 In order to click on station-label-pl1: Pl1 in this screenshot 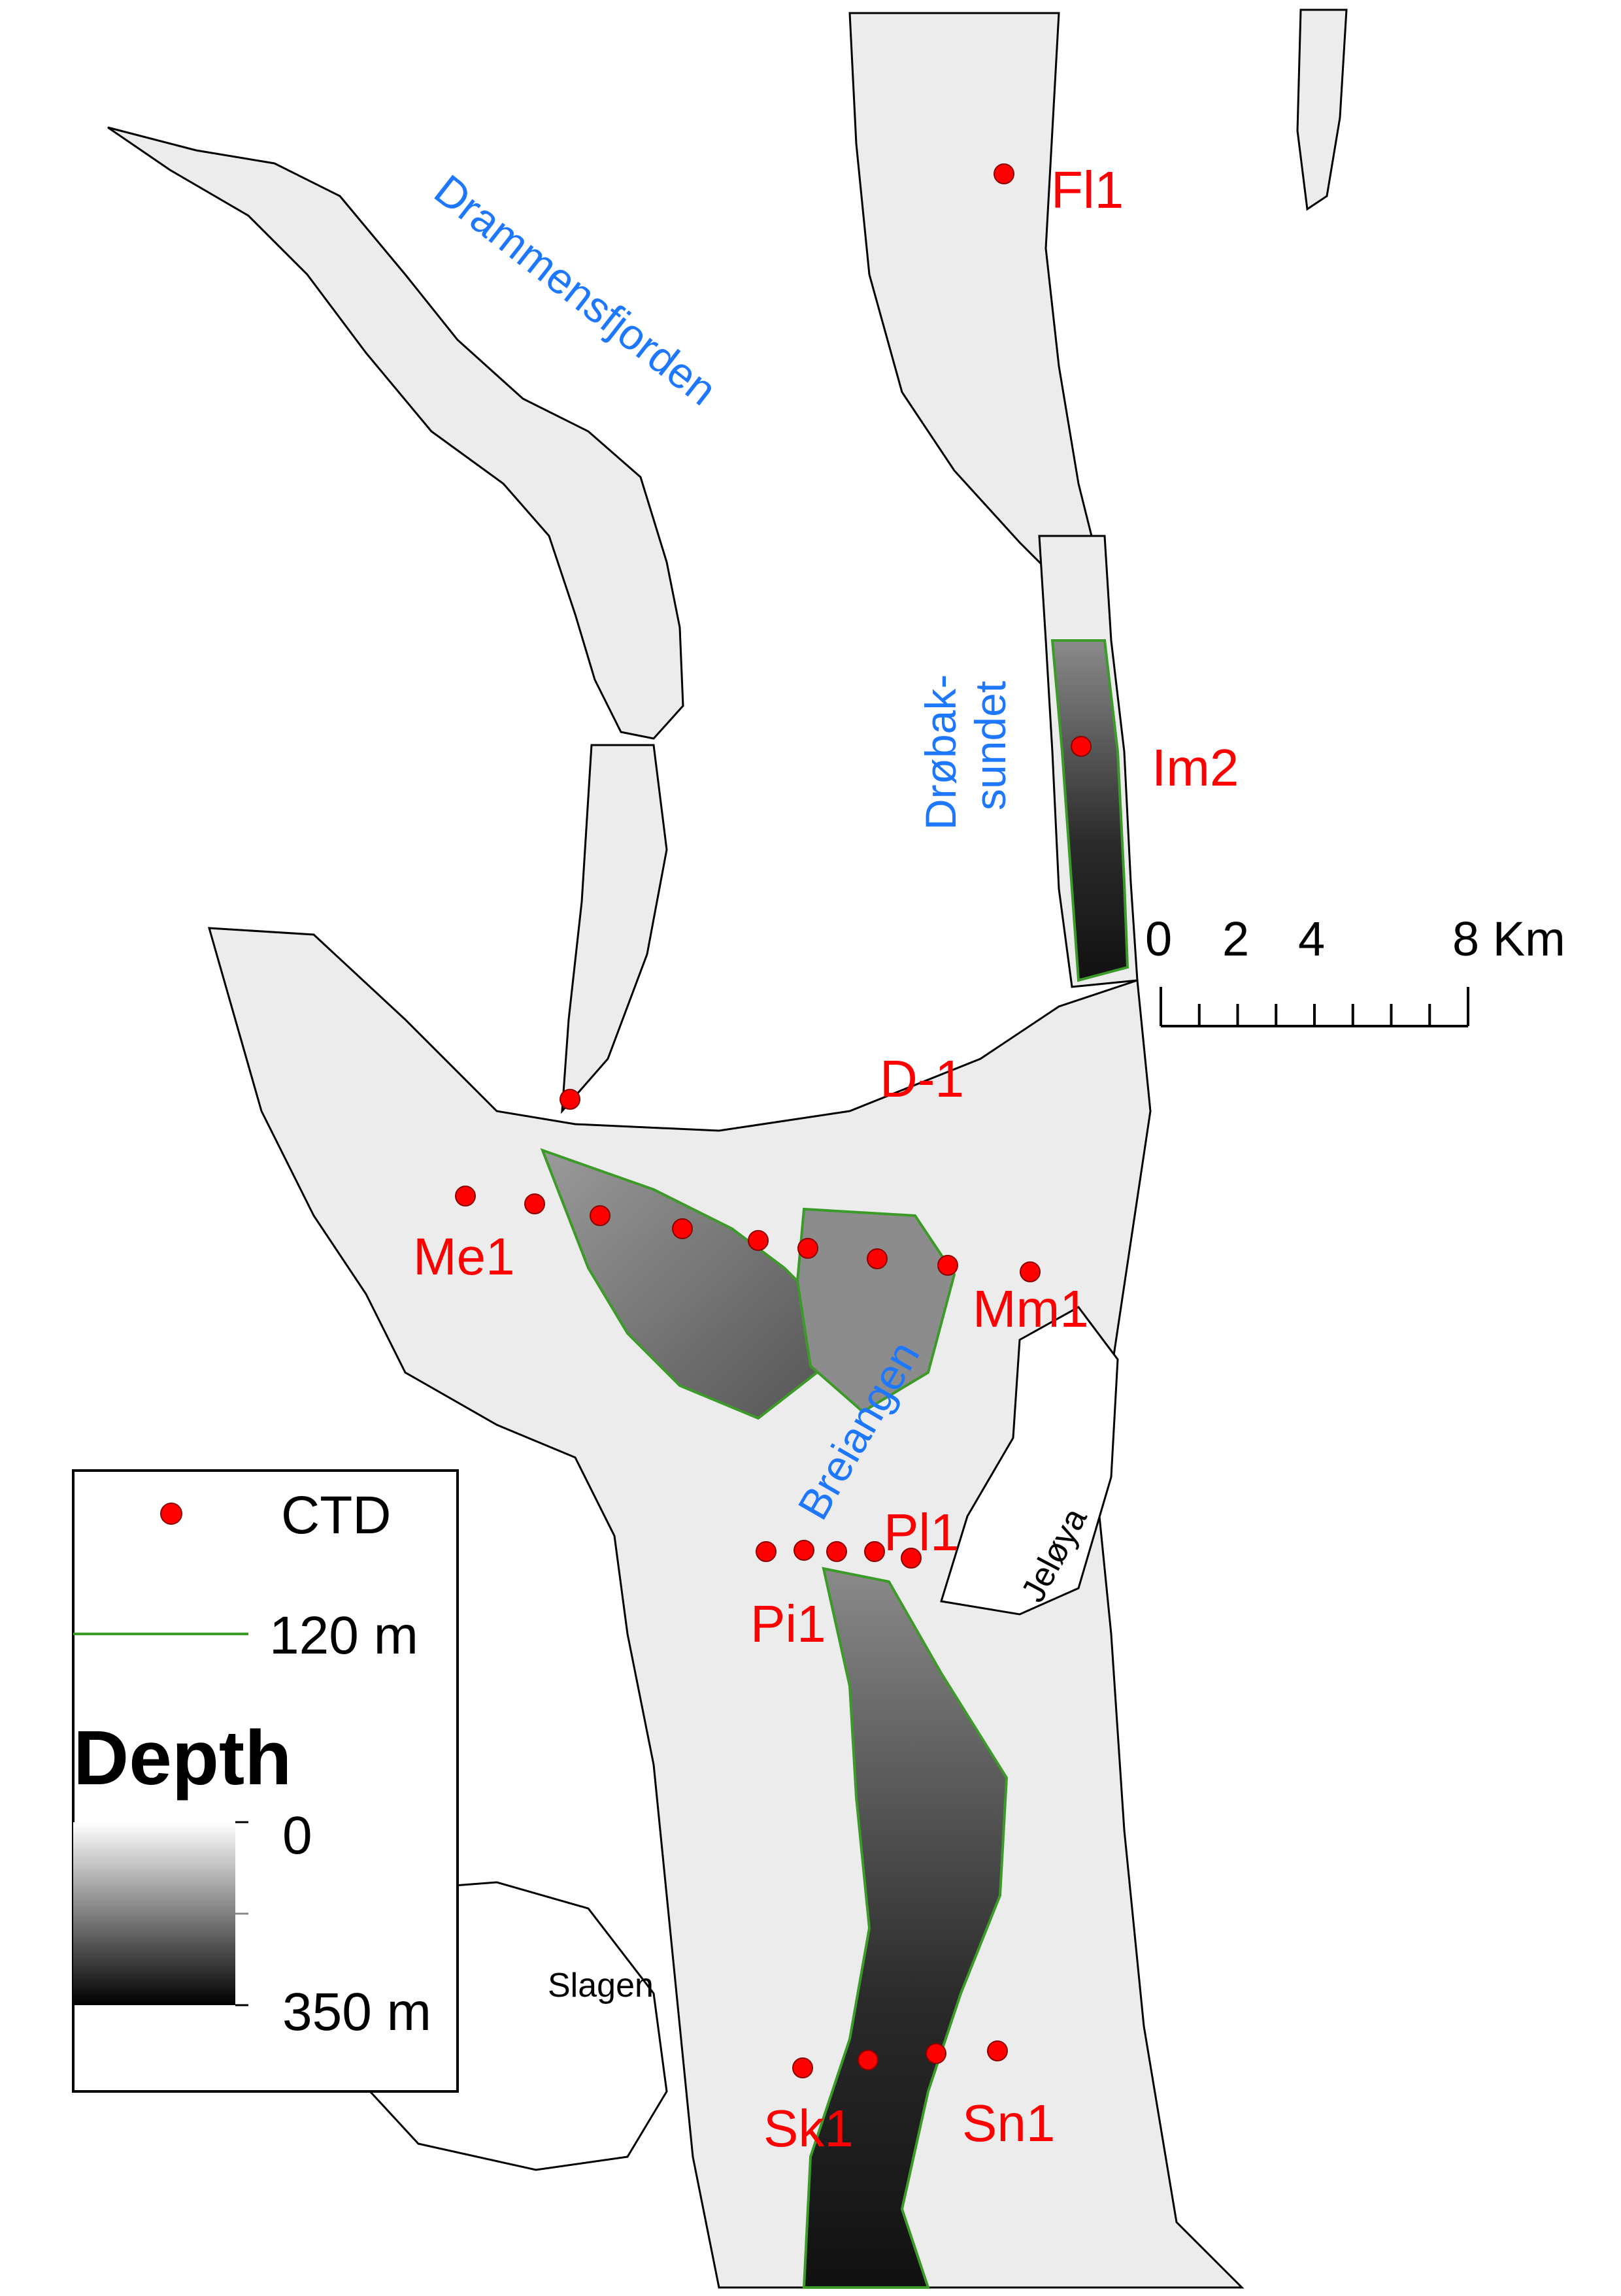, I will do `click(922, 1532)`.